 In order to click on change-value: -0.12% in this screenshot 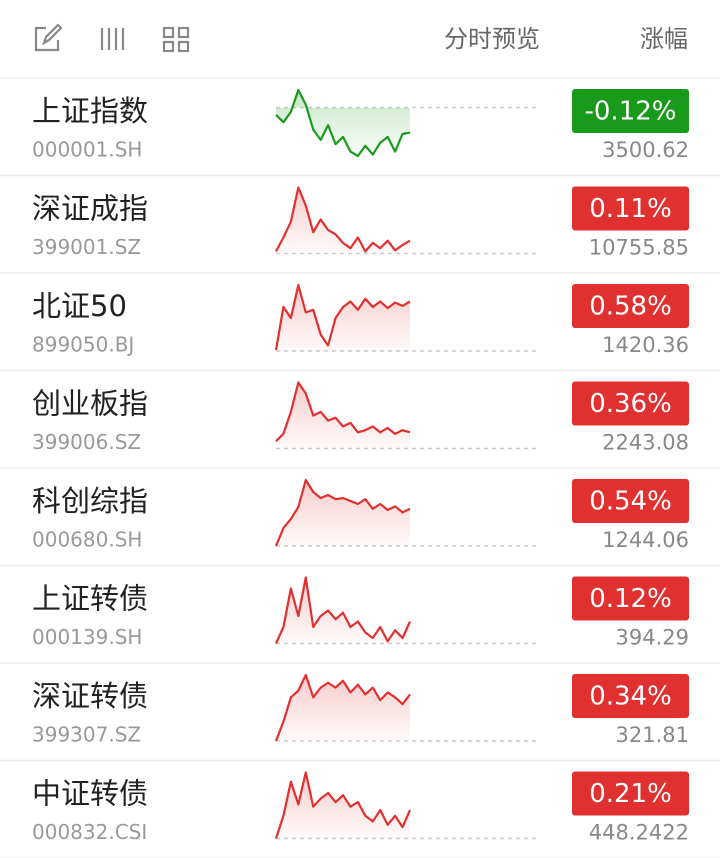, I will do `click(631, 112)`.